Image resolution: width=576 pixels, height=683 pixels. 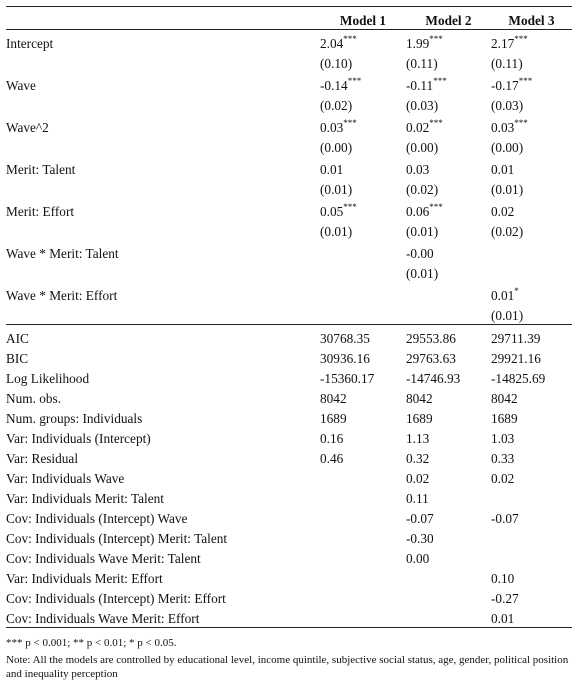 What do you see at coordinates (332, 438) in the screenshot?
I see `gof-value: 0.16` at bounding box center [332, 438].